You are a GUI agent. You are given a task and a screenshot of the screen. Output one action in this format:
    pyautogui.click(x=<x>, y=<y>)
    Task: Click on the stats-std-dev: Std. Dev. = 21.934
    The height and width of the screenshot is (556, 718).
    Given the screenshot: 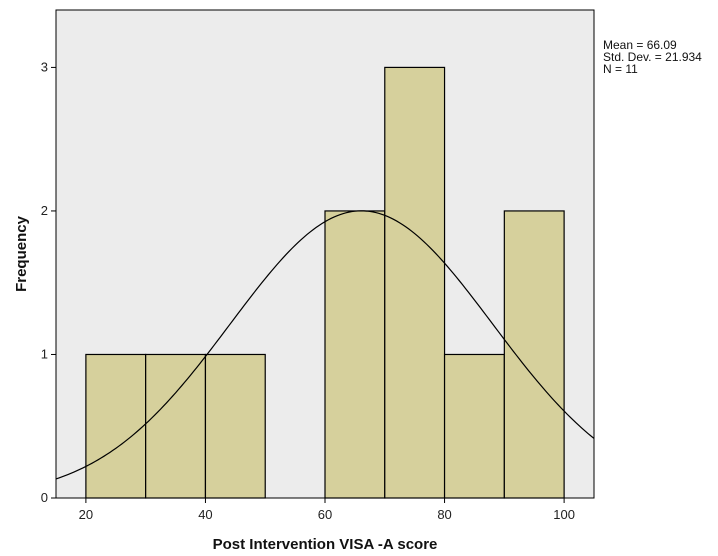 What is the action you would take?
    pyautogui.click(x=652, y=57)
    